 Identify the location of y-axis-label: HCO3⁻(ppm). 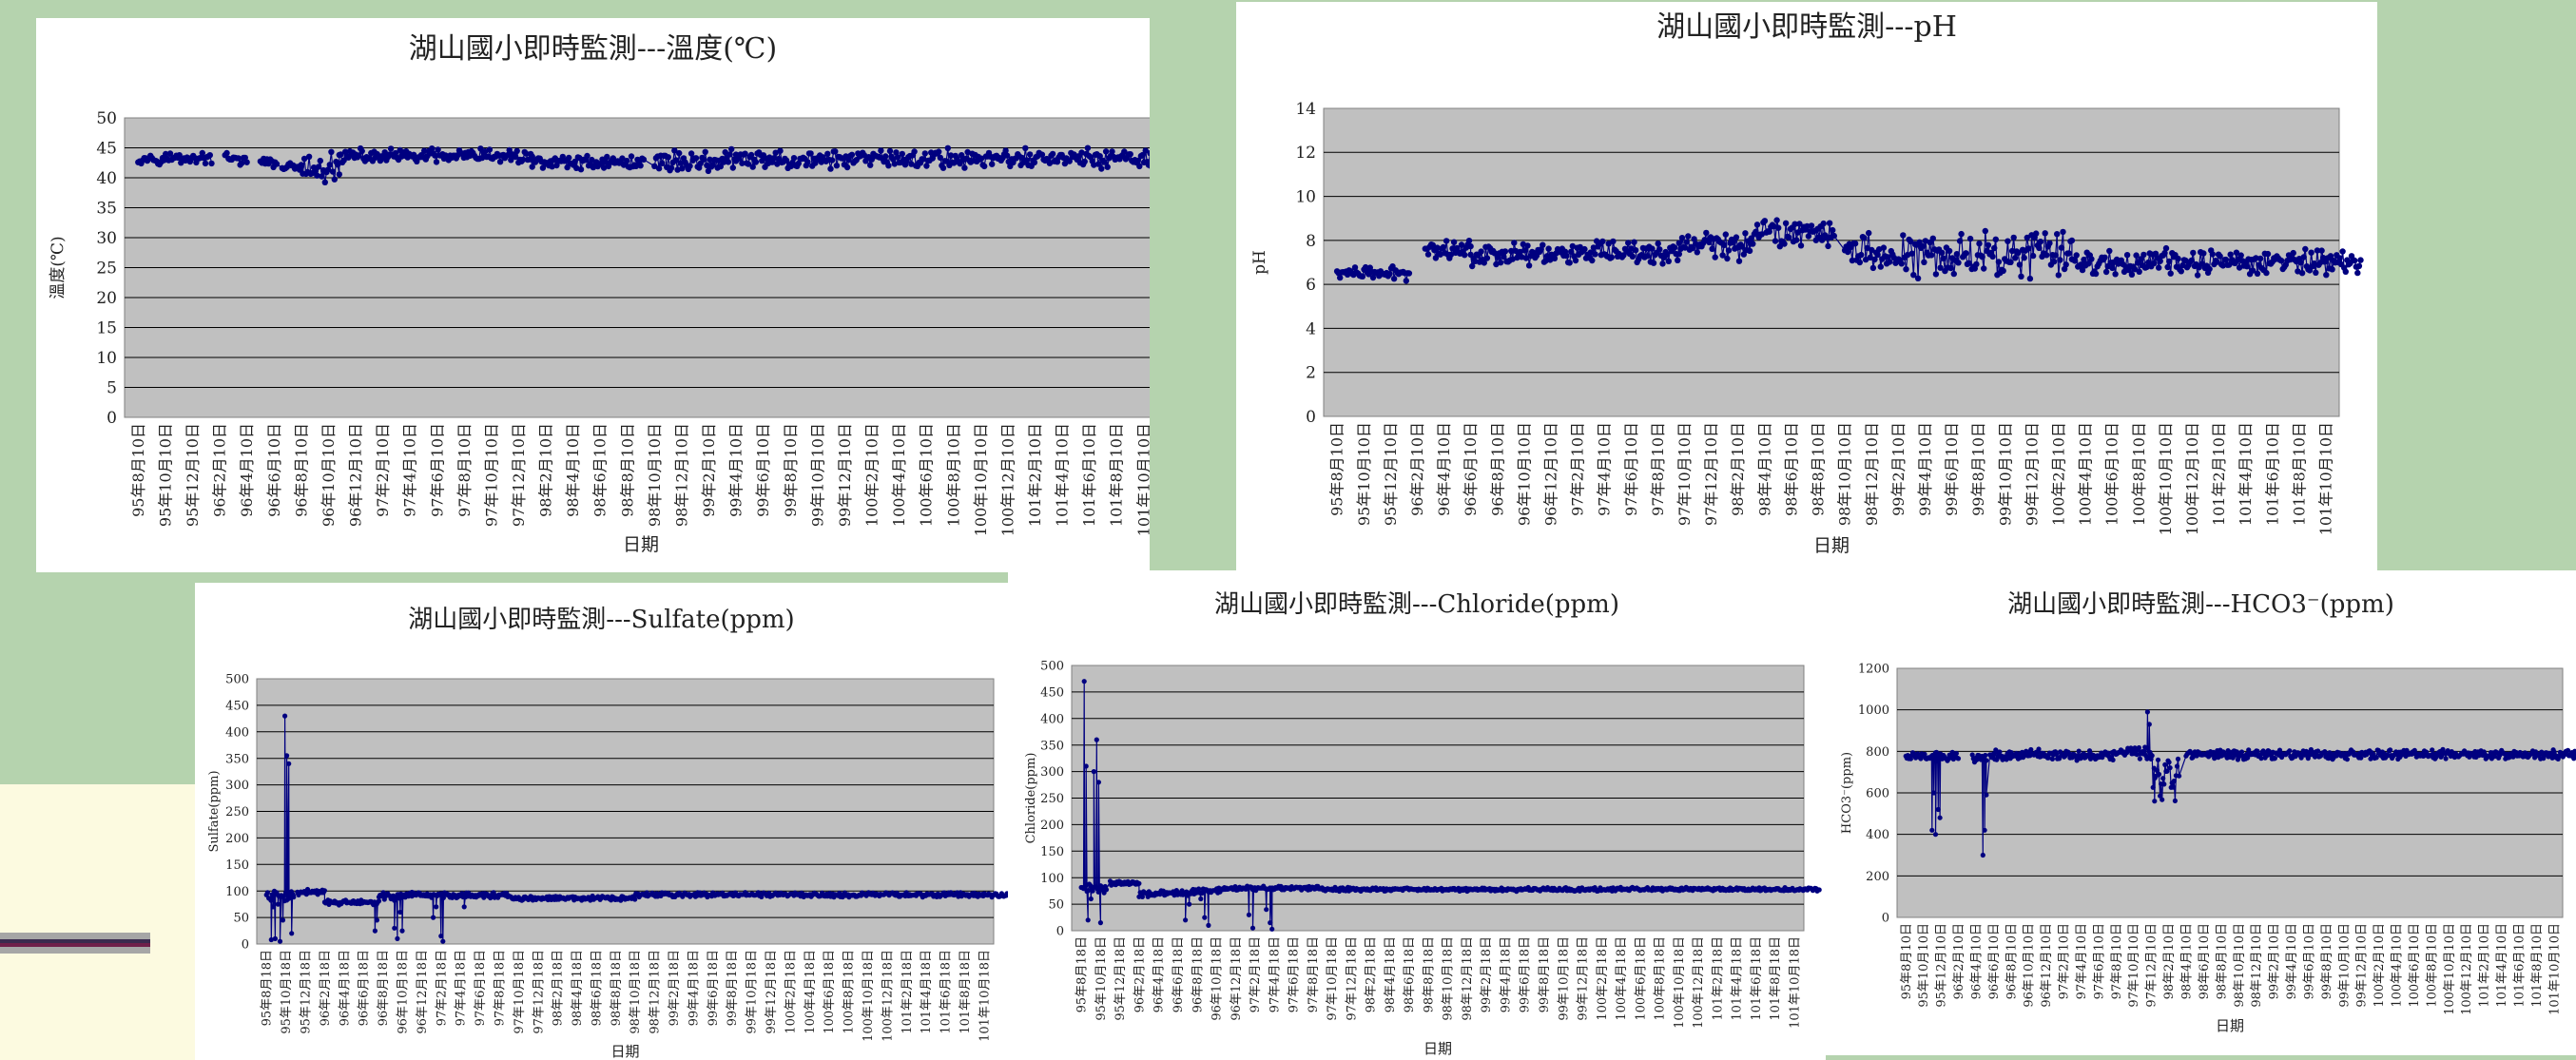
(1847, 793).